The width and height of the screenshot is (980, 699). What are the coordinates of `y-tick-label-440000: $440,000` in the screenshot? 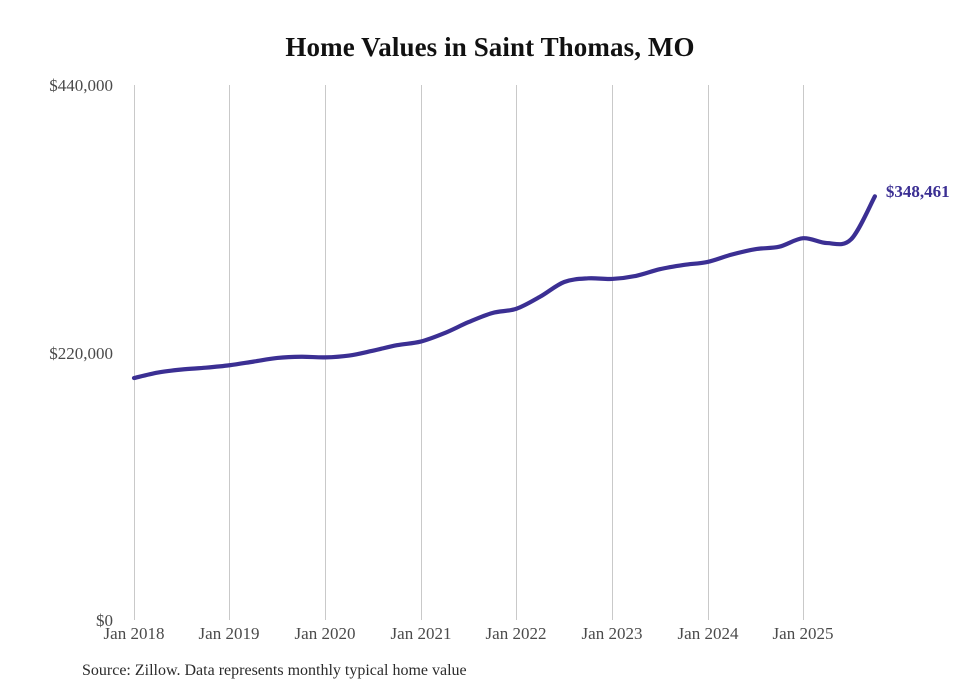 It's located at (81, 85).